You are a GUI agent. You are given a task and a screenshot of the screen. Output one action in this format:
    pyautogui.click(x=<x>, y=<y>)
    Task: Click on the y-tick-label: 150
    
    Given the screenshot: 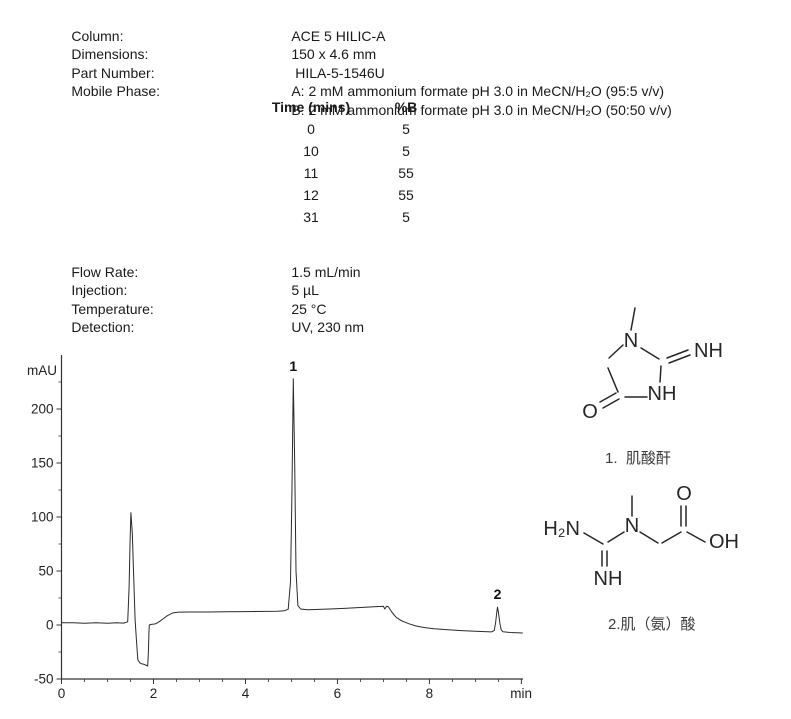 What is the action you would take?
    pyautogui.click(x=42, y=463)
    